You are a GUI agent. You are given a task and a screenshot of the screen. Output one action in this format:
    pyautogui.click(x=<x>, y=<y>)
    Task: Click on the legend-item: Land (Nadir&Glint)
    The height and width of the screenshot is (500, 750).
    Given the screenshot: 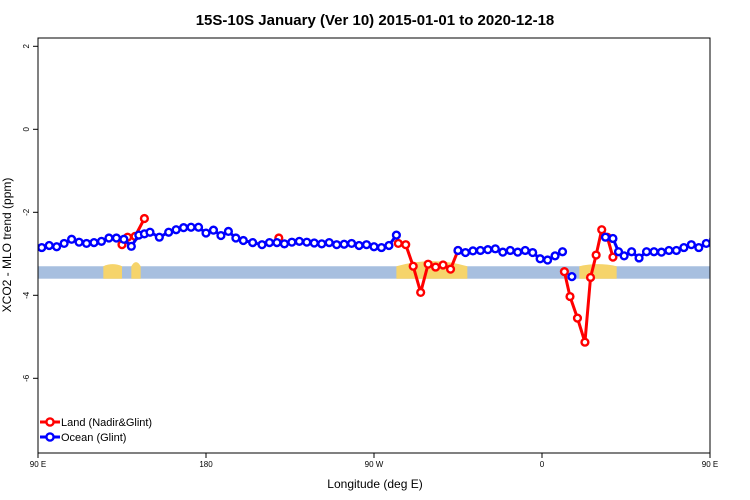 What is the action you would take?
    pyautogui.click(x=96, y=423)
    